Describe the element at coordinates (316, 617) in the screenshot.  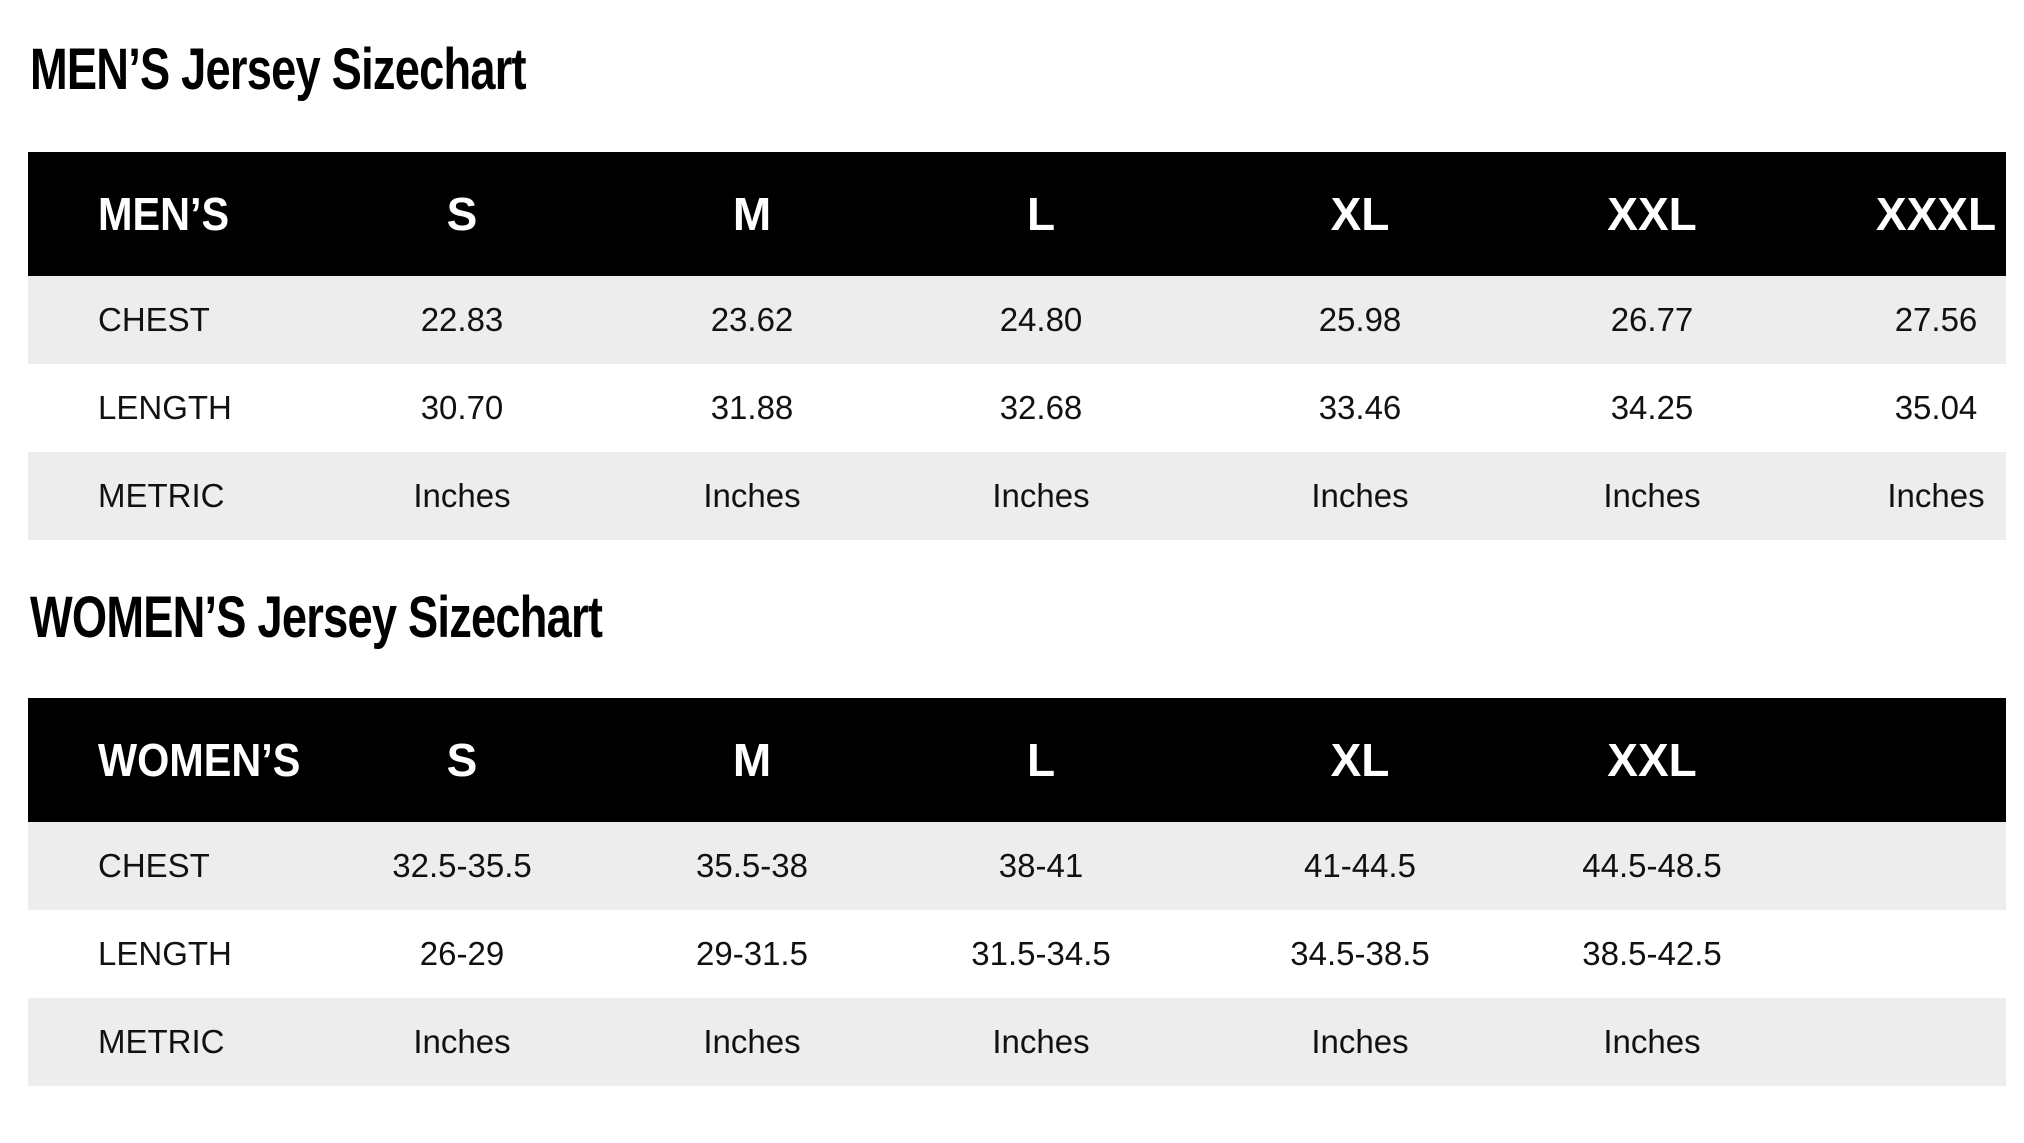
I see `womens-title: WOMEN’S Jersey Sizechart` at that location.